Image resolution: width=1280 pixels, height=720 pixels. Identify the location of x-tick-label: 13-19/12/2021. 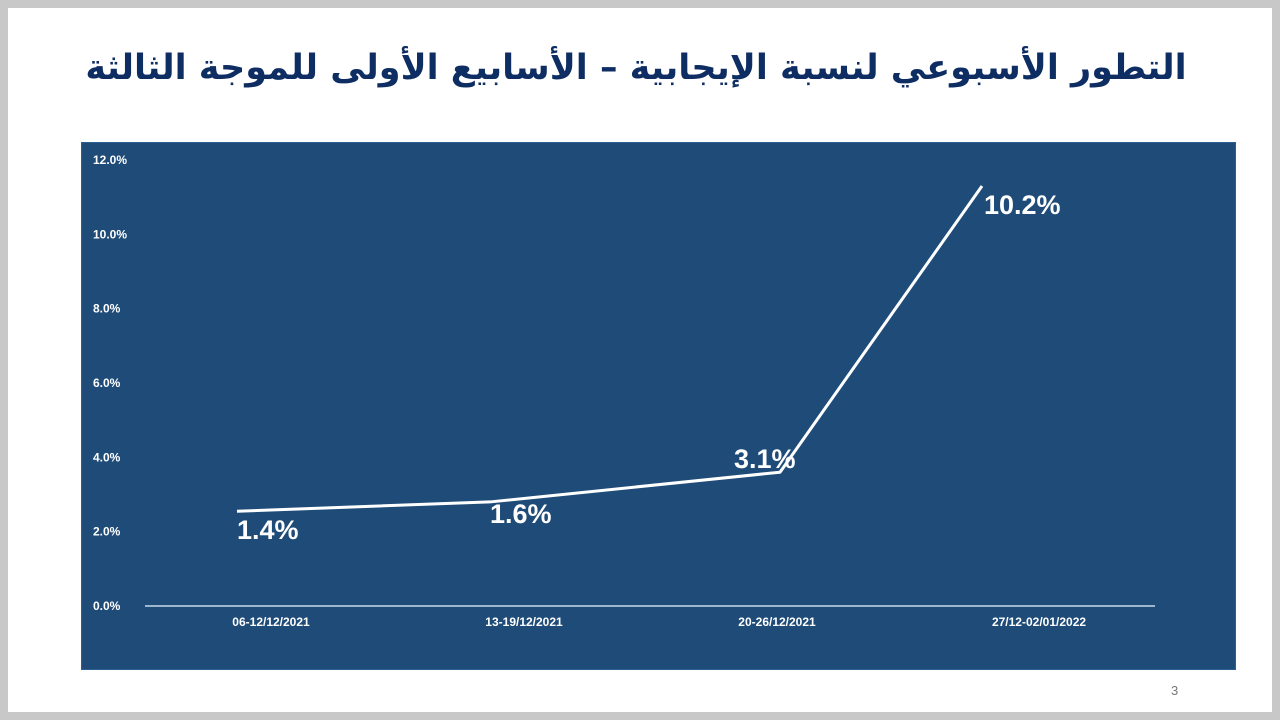
(524, 622).